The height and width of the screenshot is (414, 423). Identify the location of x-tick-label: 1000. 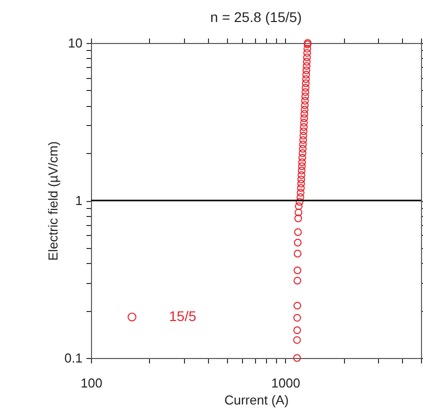
(285, 383).